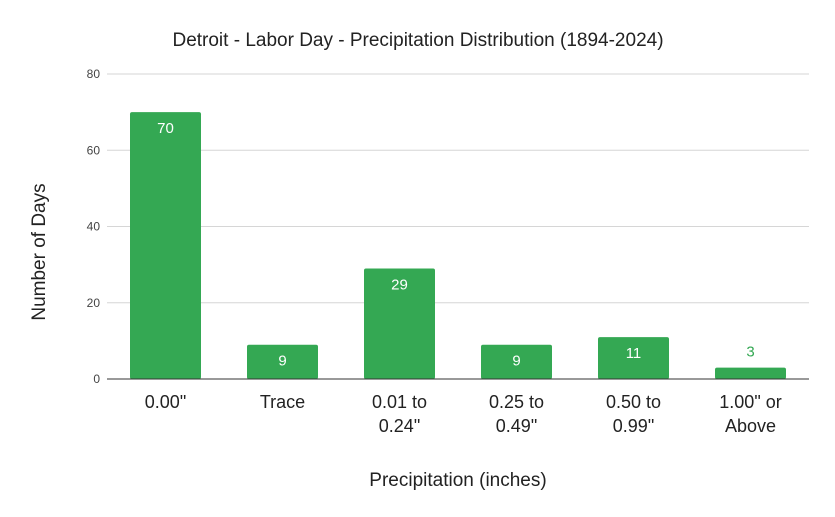 Image resolution: width=835 pixels, height=517 pixels. Describe the element at coordinates (94, 150) in the screenshot. I see `y-tick-label: 60` at that location.